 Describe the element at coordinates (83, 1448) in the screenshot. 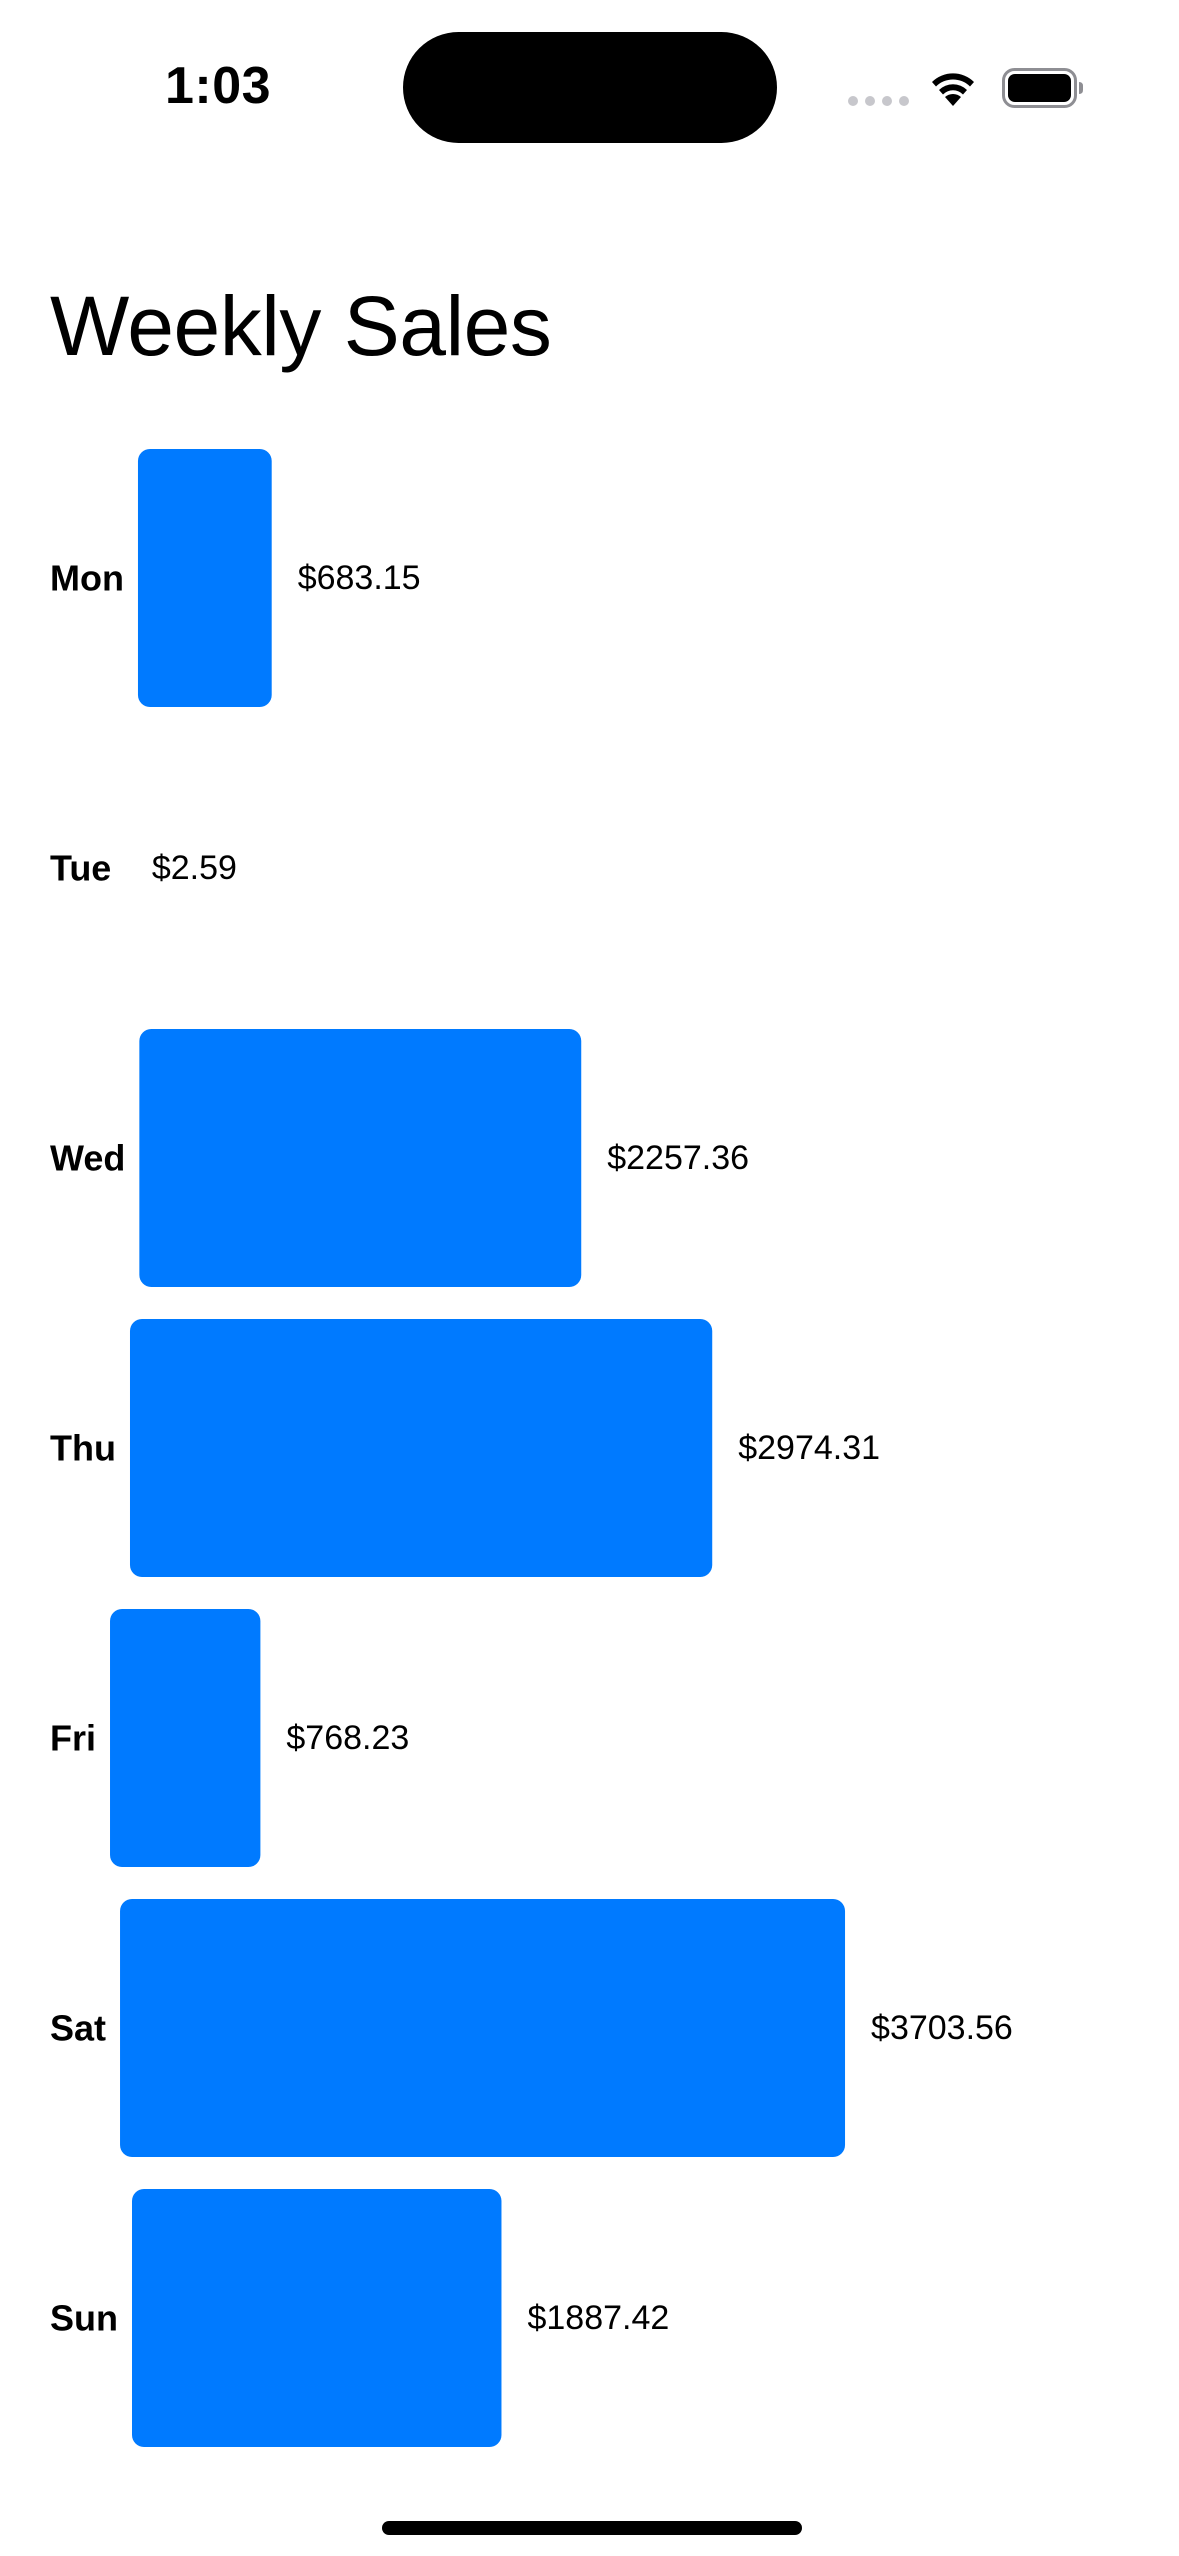

I see `category-label-thu: Thu` at that location.